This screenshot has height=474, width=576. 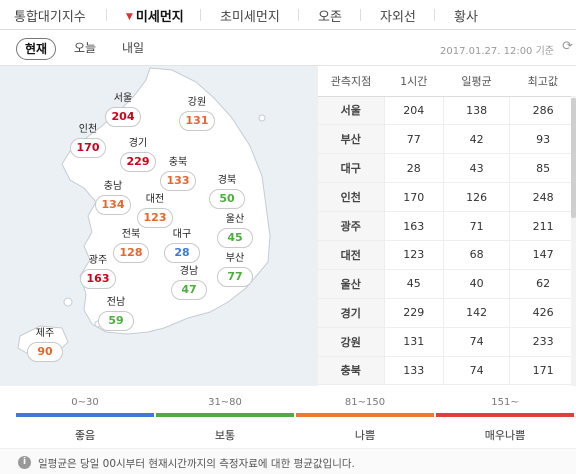 What do you see at coordinates (98, 279) in the screenshot?
I see `city-value: 163` at bounding box center [98, 279].